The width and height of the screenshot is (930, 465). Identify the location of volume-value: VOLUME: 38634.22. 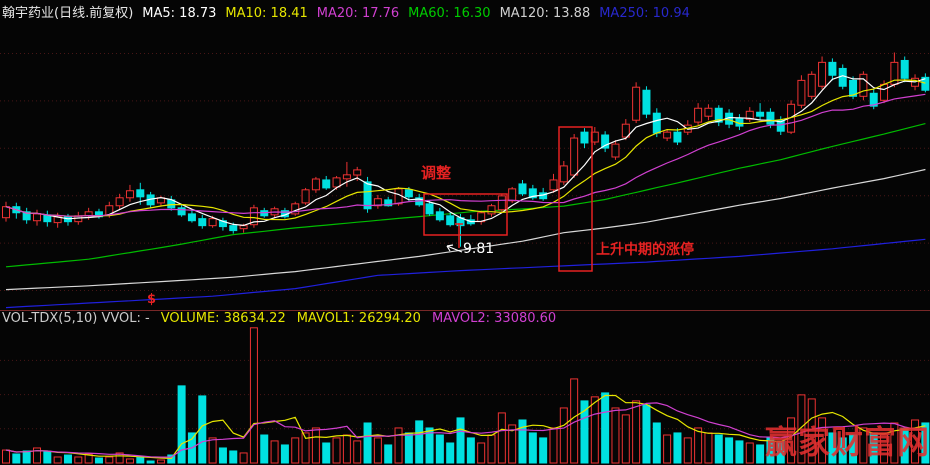
(223, 318).